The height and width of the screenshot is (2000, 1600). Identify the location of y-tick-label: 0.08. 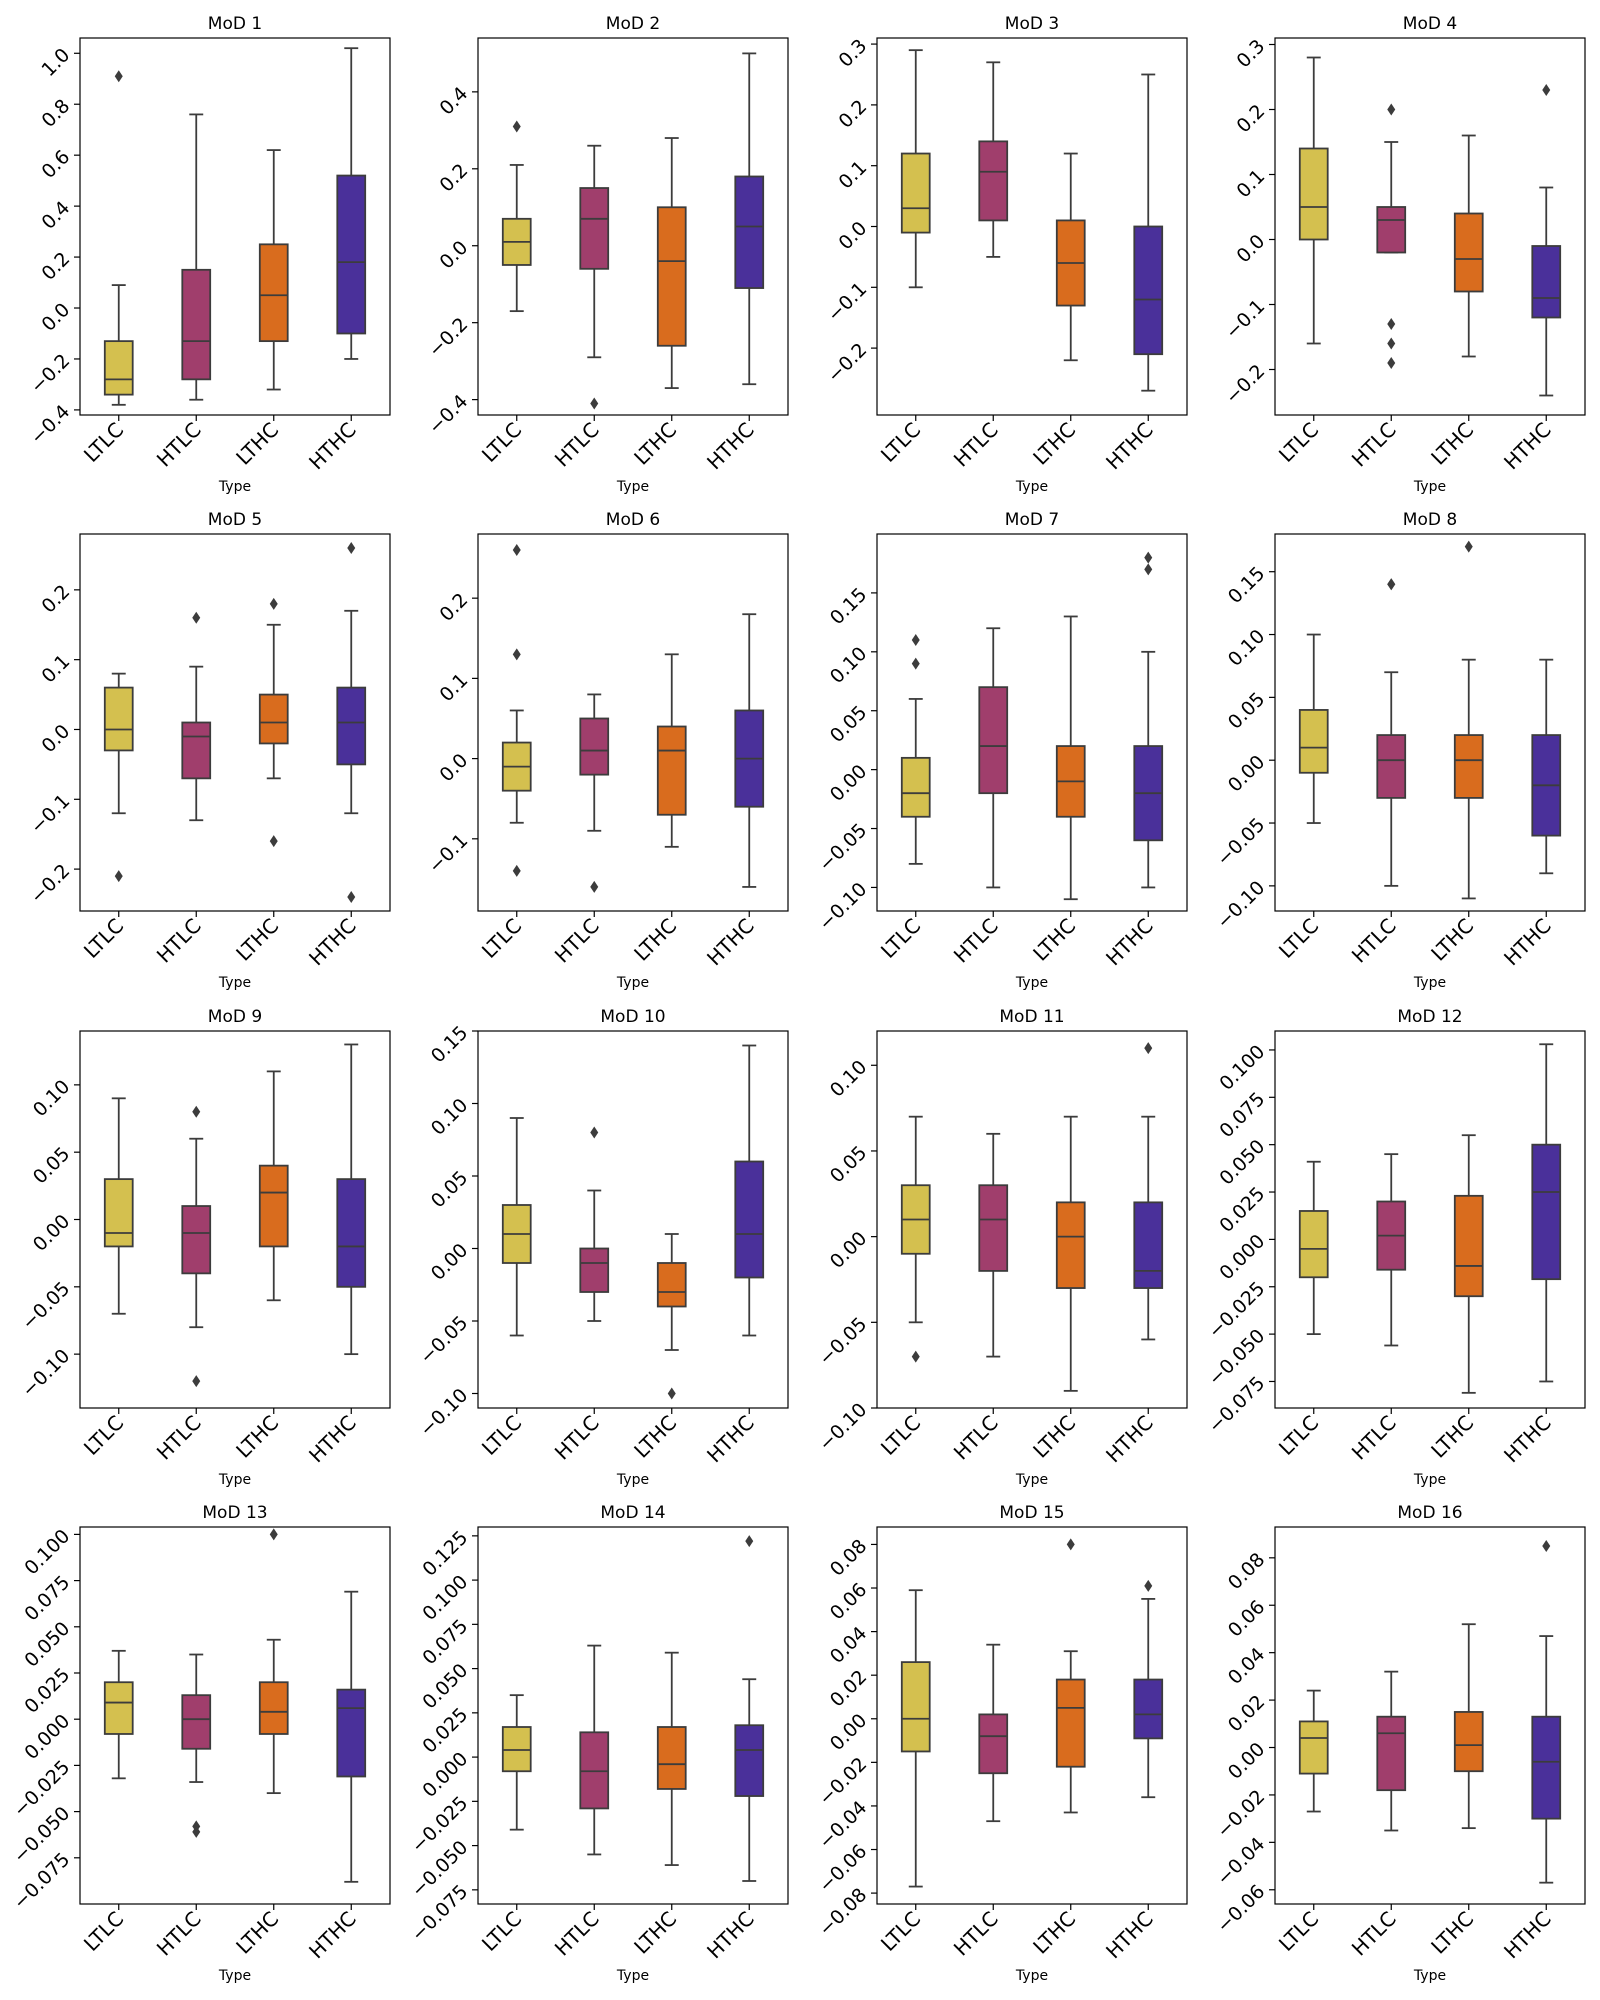
(848, 1557).